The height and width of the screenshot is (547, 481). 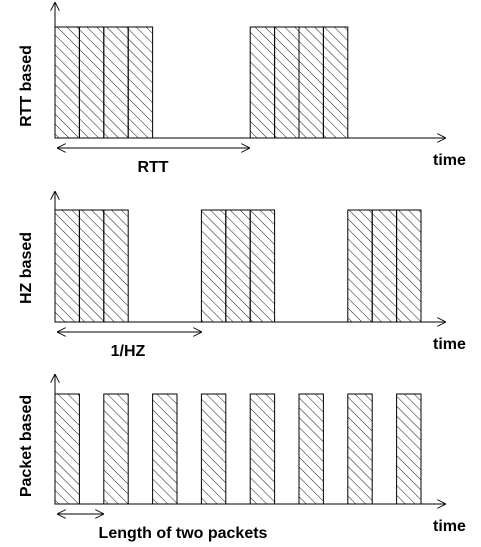 What do you see at coordinates (26, 268) in the screenshot?
I see `y-axis-label: HZ based` at bounding box center [26, 268].